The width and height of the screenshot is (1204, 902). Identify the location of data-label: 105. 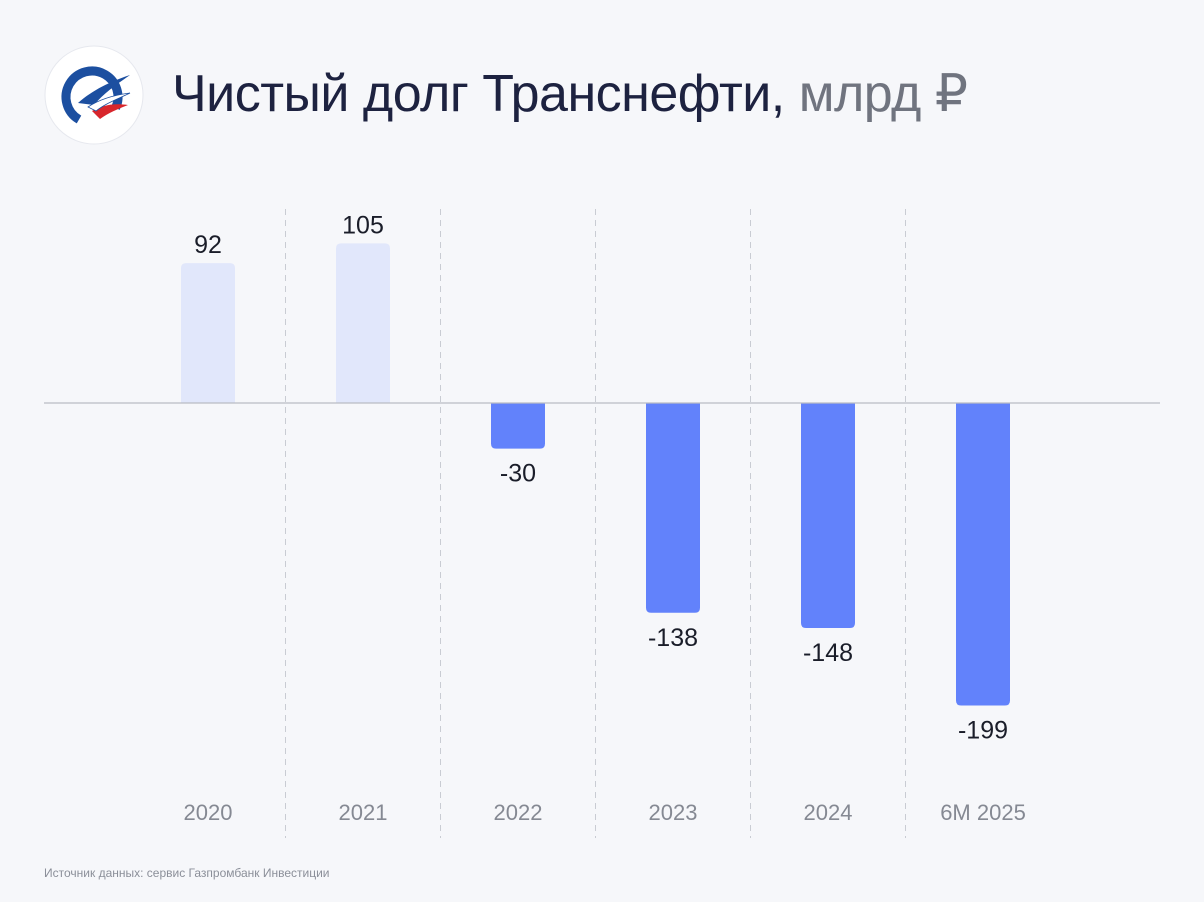
(363, 225).